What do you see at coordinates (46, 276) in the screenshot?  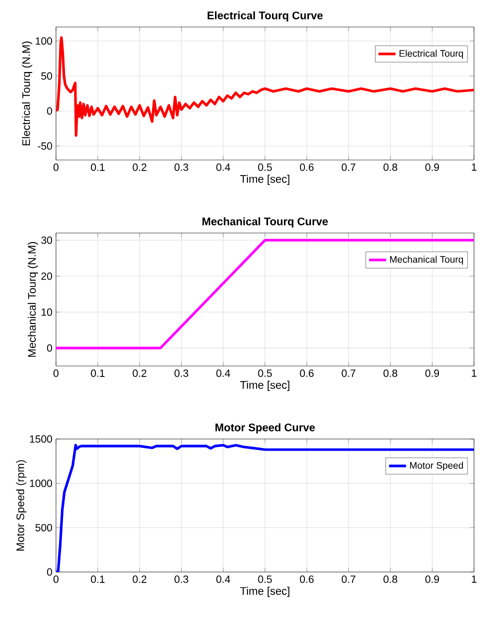 I see `y-tick-label: 20` at bounding box center [46, 276].